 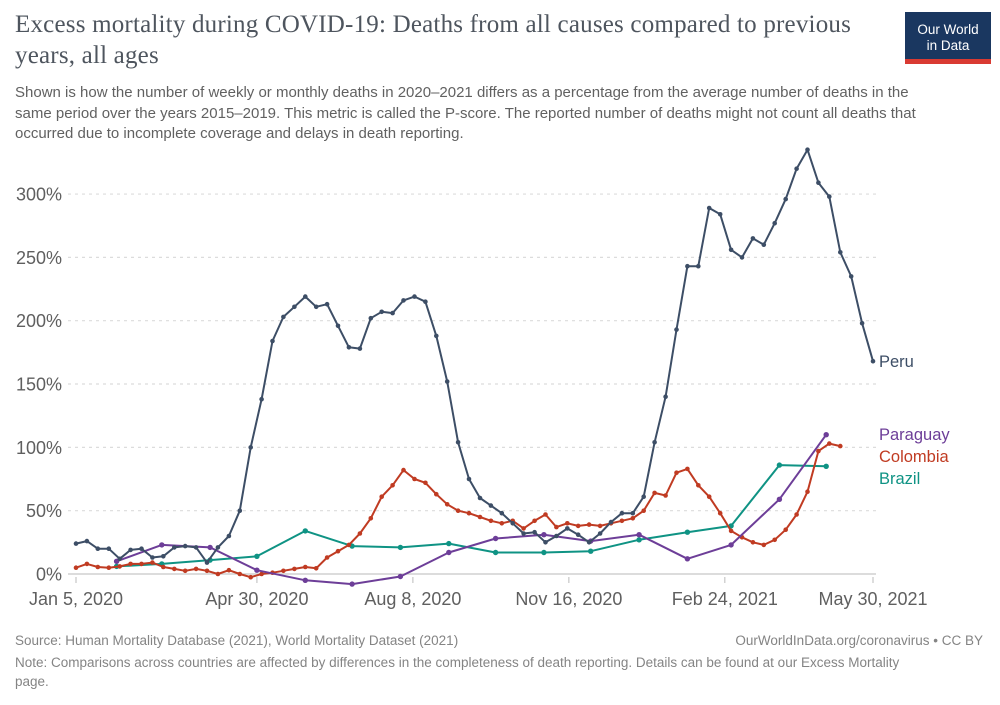 I want to click on y-tick-label: 50%, so click(x=44, y=511).